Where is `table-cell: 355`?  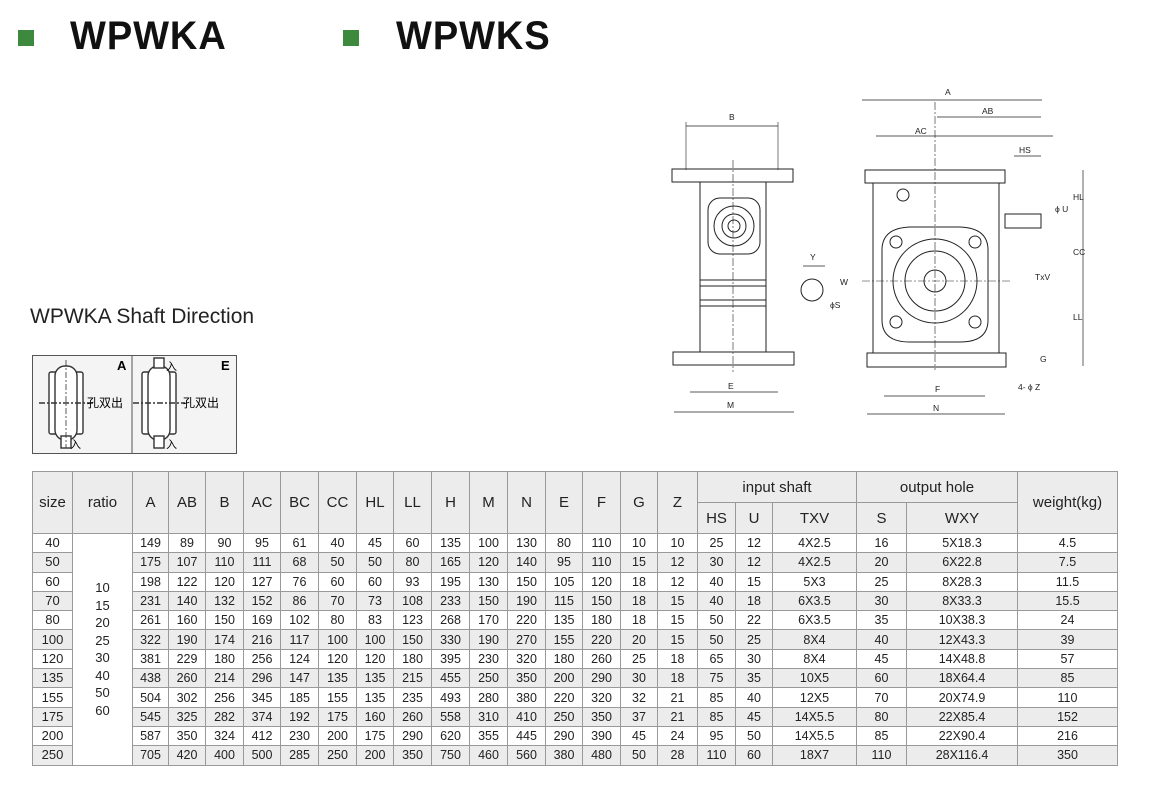 table-cell: 355 is located at coordinates (488, 736).